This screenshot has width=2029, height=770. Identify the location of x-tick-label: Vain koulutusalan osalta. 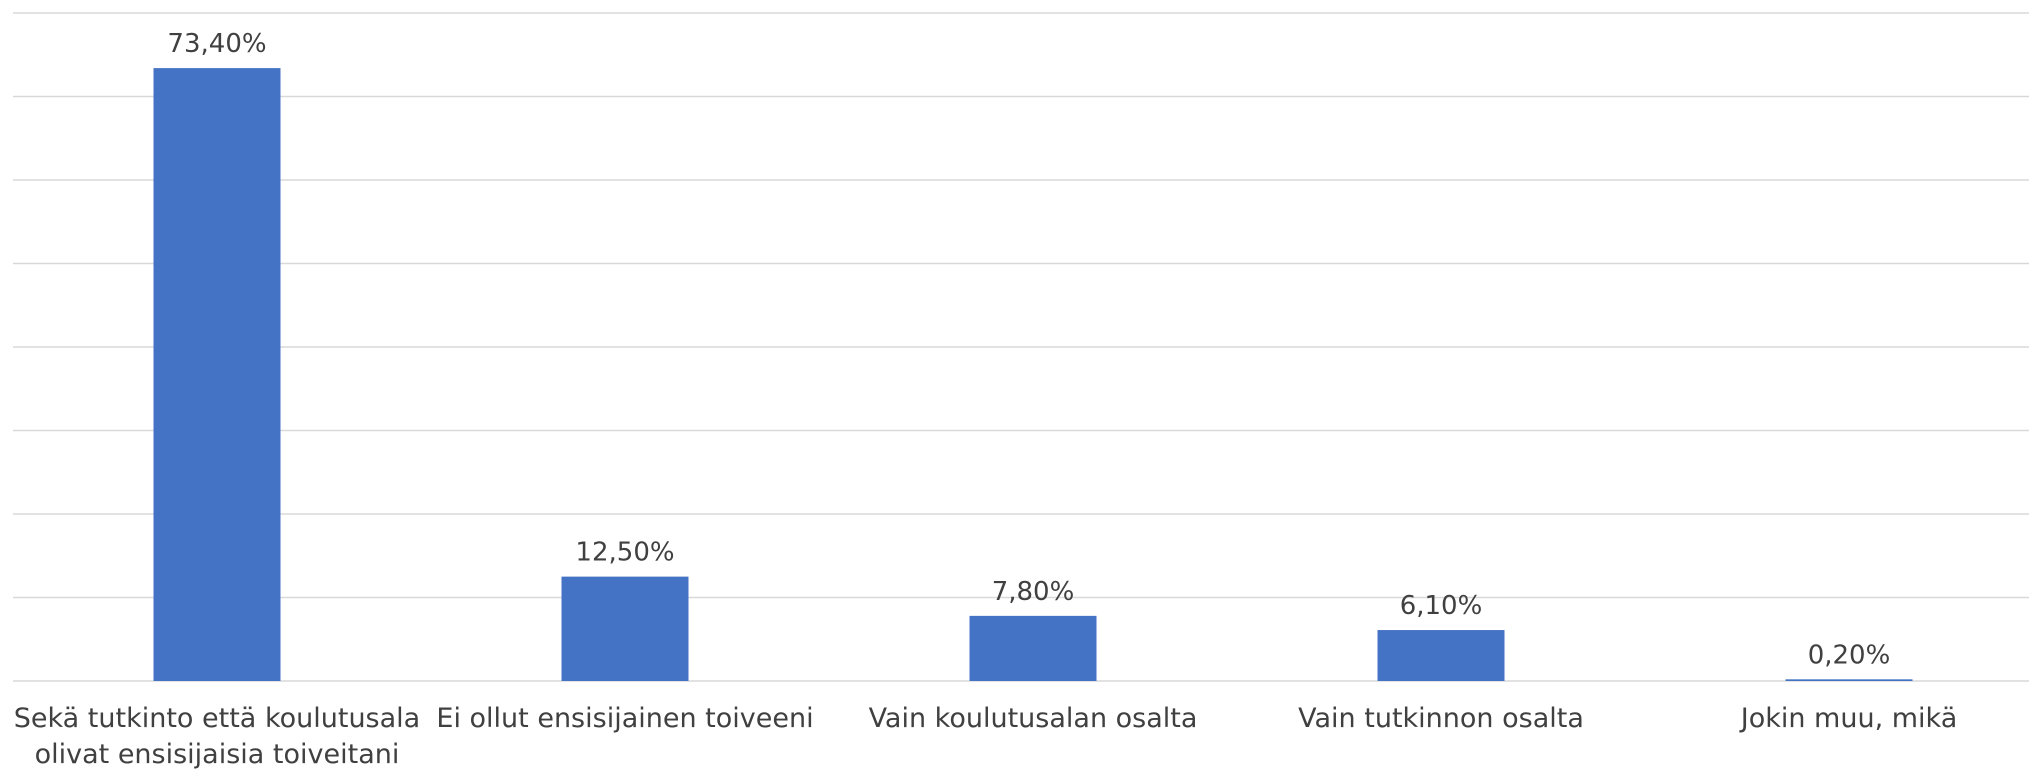
(1033, 718).